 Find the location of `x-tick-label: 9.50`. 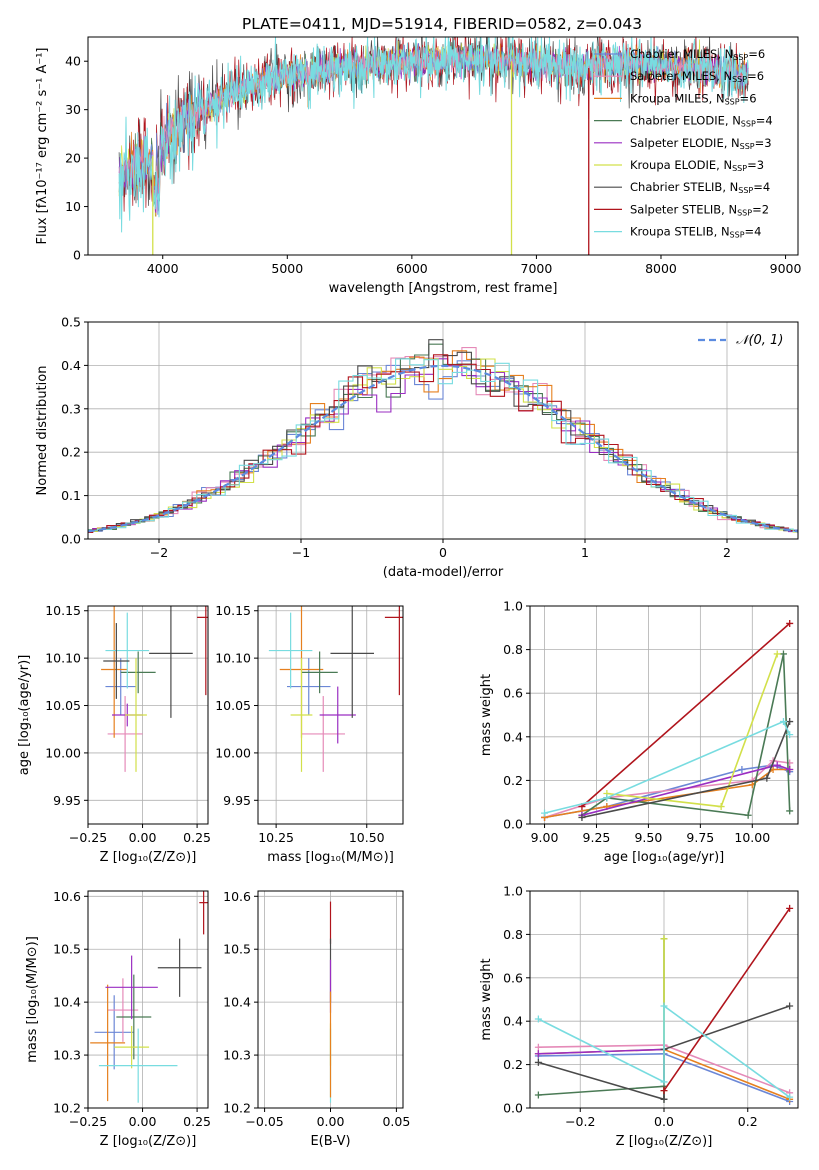

x-tick-label: 9.50 is located at coordinates (648, 837).